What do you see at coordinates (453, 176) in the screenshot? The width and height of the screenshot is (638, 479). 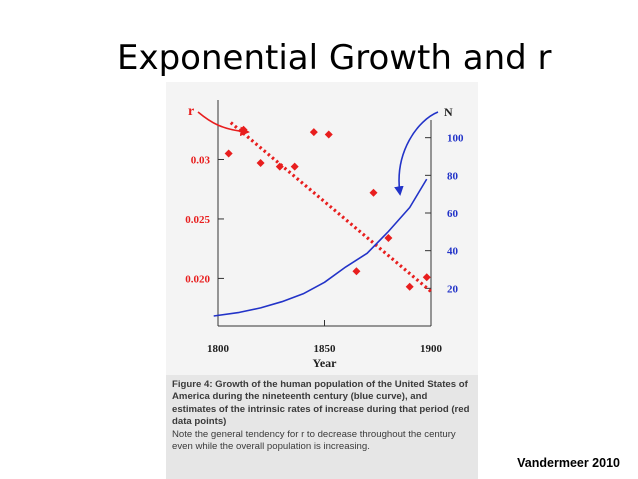 I see `right-tick-label: 80` at bounding box center [453, 176].